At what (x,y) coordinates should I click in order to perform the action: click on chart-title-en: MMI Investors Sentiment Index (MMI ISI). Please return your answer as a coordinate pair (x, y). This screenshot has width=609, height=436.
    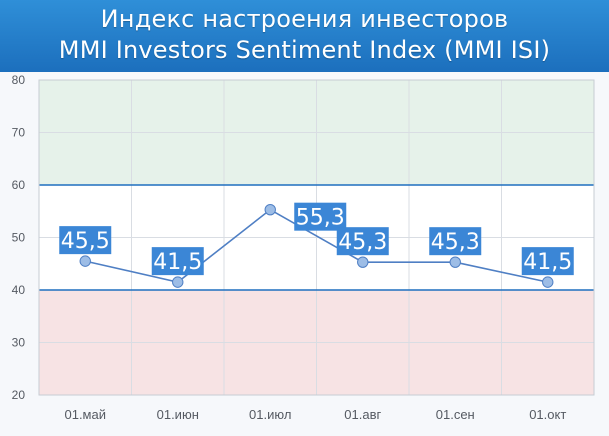
    Looking at the image, I should click on (304, 50).